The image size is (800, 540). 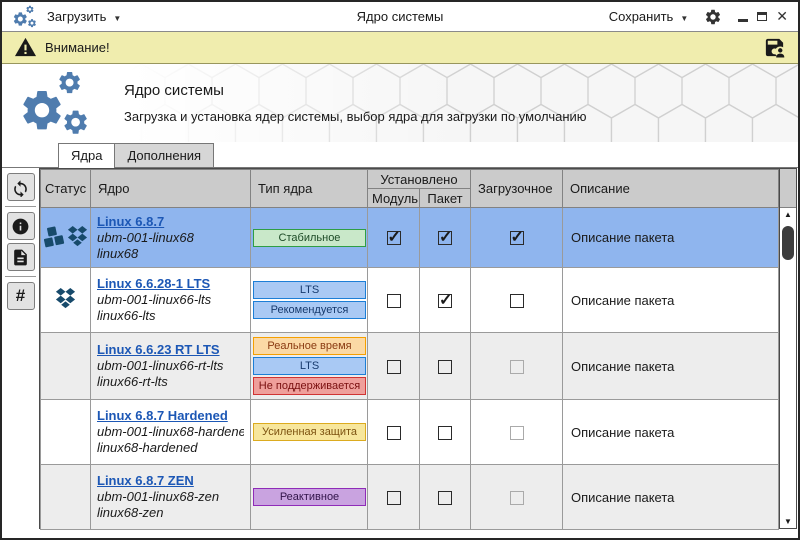 What do you see at coordinates (25, 47) in the screenshot?
I see `warning-triangle-icon` at bounding box center [25, 47].